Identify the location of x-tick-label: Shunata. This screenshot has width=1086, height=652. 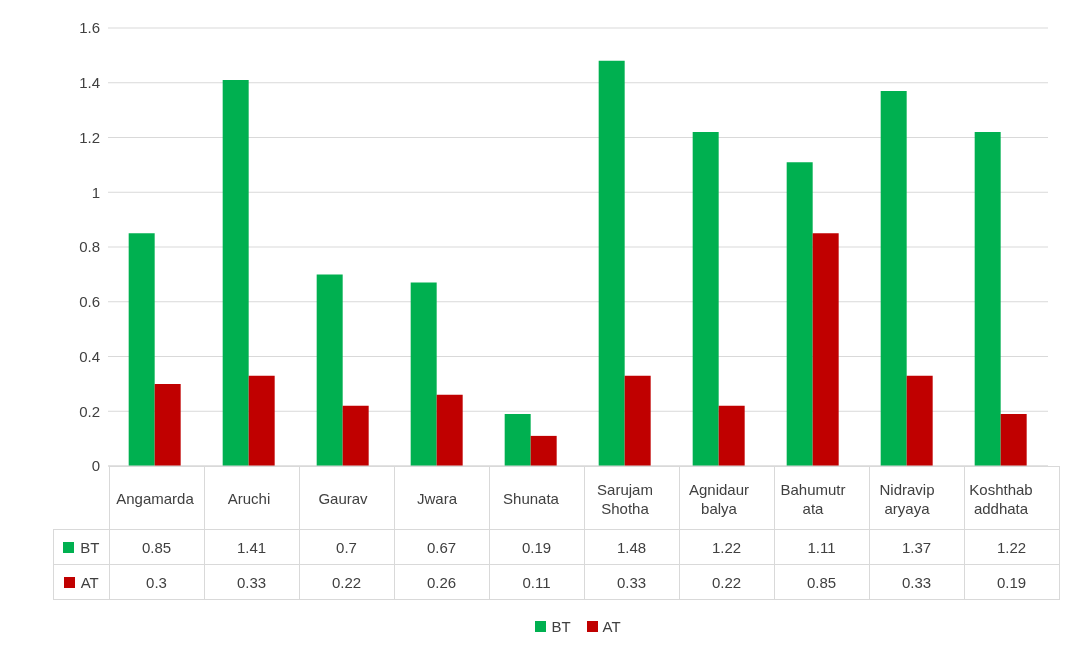
(531, 498).